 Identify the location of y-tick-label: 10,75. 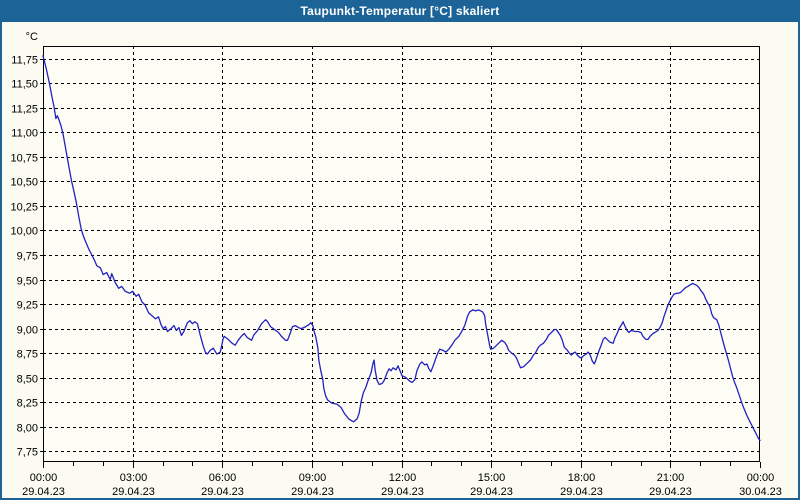
(24, 159).